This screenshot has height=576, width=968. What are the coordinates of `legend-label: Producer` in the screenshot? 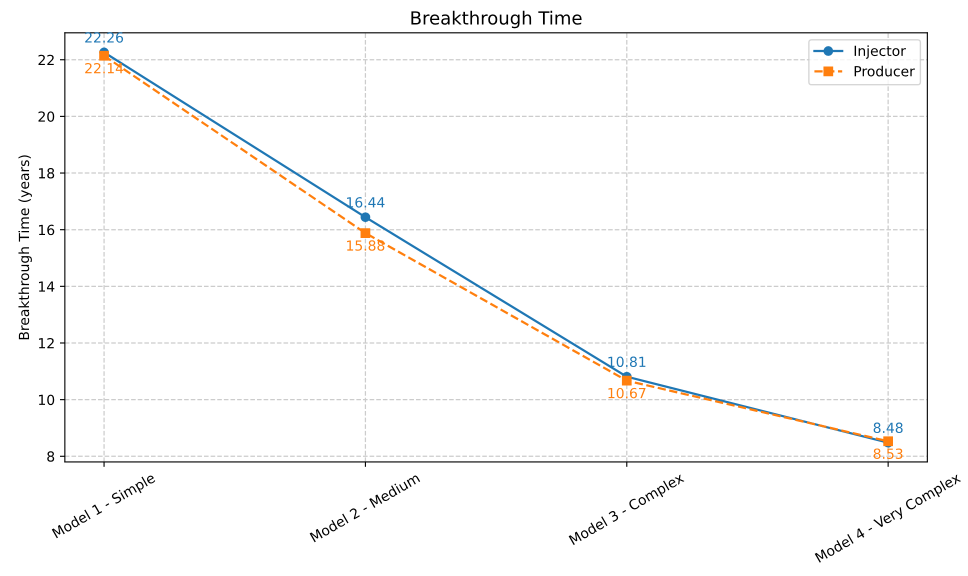 It's located at (884, 71).